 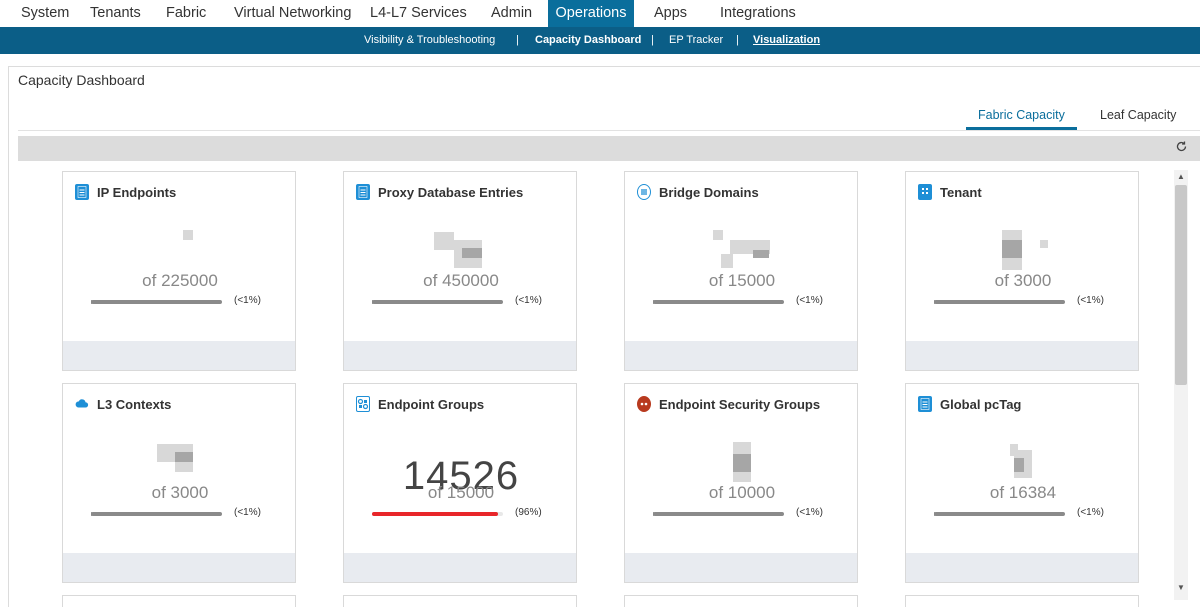 I want to click on tab-apps: Apps, so click(x=671, y=13).